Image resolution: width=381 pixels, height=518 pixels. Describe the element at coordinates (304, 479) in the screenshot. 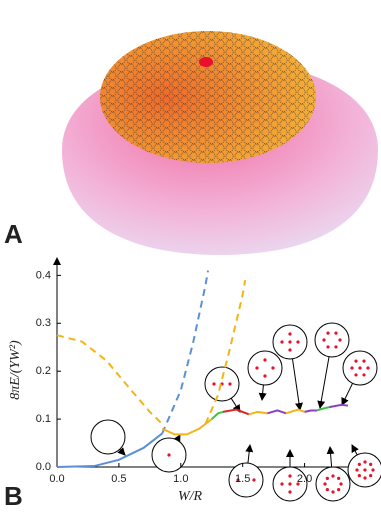

I see `x-tick-label: 2.0` at that location.